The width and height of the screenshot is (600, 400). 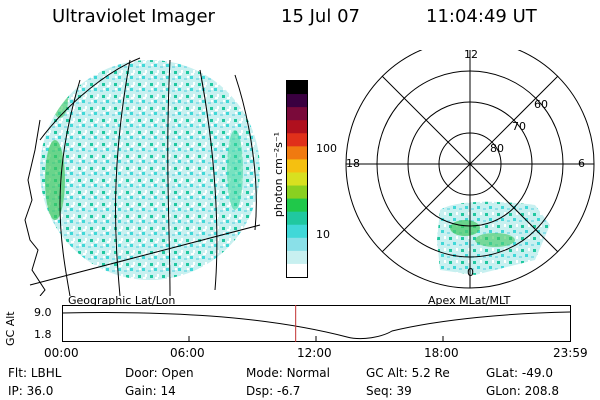 What do you see at coordinates (31, 391) in the screenshot?
I see `info-ip: IP: 36.0` at bounding box center [31, 391].